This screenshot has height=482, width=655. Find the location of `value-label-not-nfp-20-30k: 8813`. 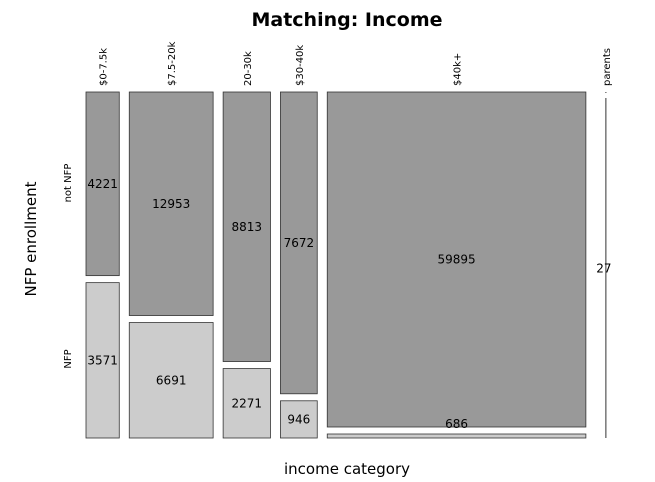

value-label-not-nfp-20-30k: 8813 is located at coordinates (247, 227).